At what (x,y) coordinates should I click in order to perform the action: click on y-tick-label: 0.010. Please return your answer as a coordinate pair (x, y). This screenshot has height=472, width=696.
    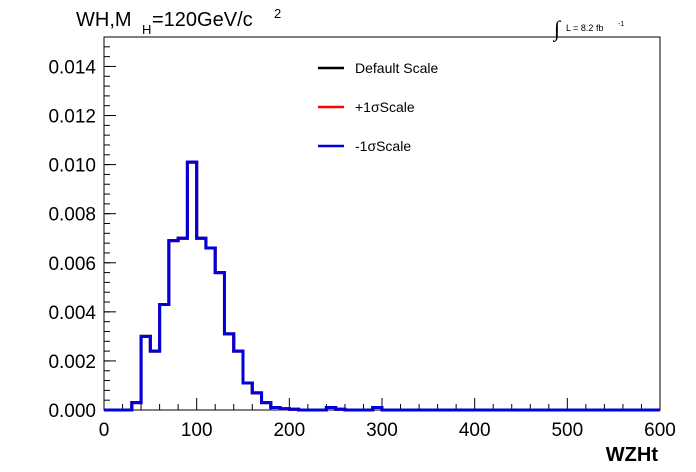
    Looking at the image, I should click on (72, 166).